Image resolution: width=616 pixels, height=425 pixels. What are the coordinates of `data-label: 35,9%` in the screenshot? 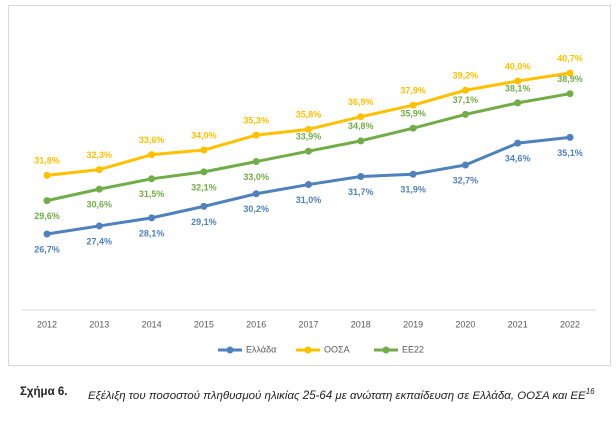 It's located at (413, 114).